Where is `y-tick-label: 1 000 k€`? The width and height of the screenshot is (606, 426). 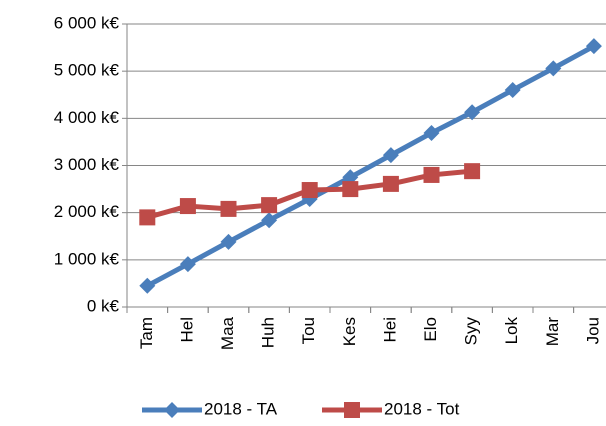
y-tick-label: 1 000 k€ is located at coordinates (87, 258).